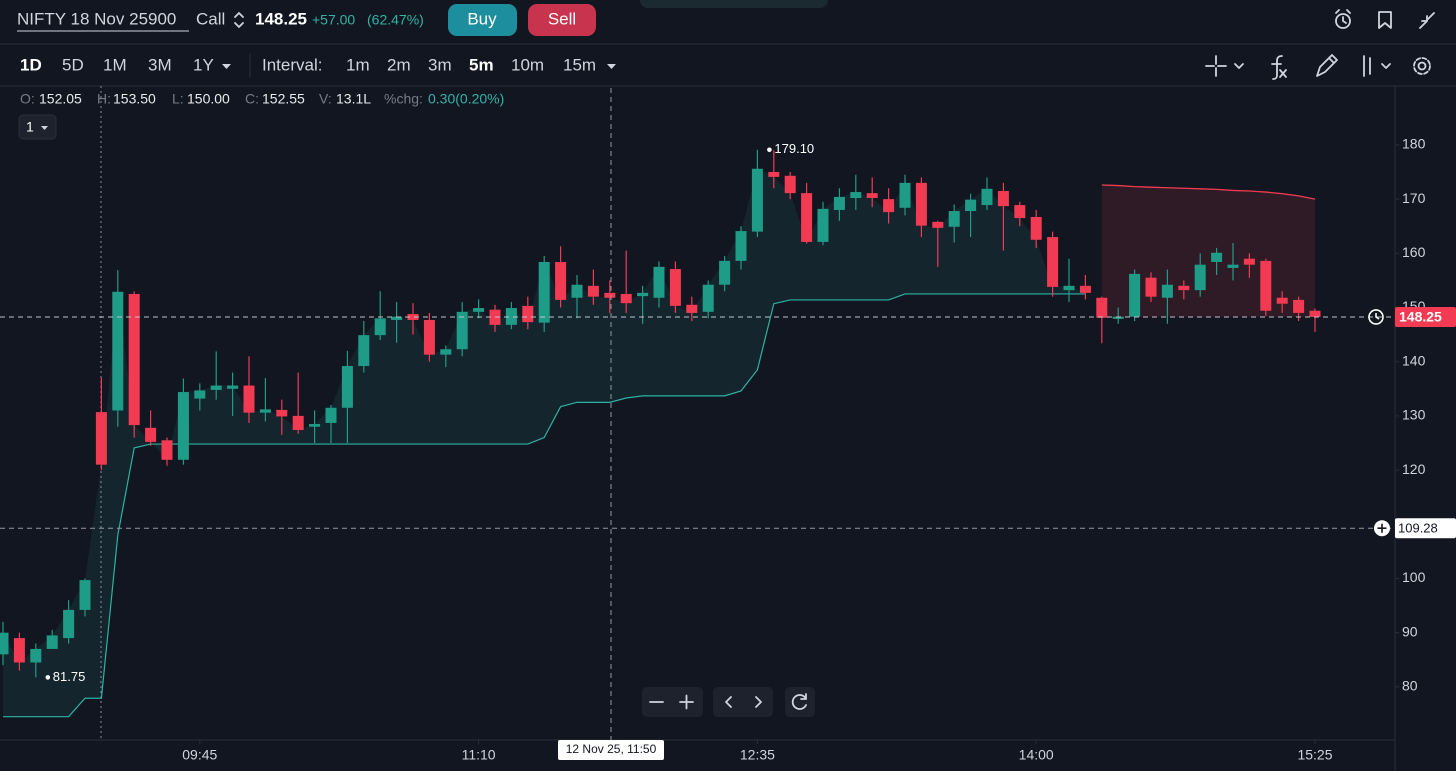 The image size is (1456, 771). I want to click on x-tick-label: 11:10, so click(479, 755).